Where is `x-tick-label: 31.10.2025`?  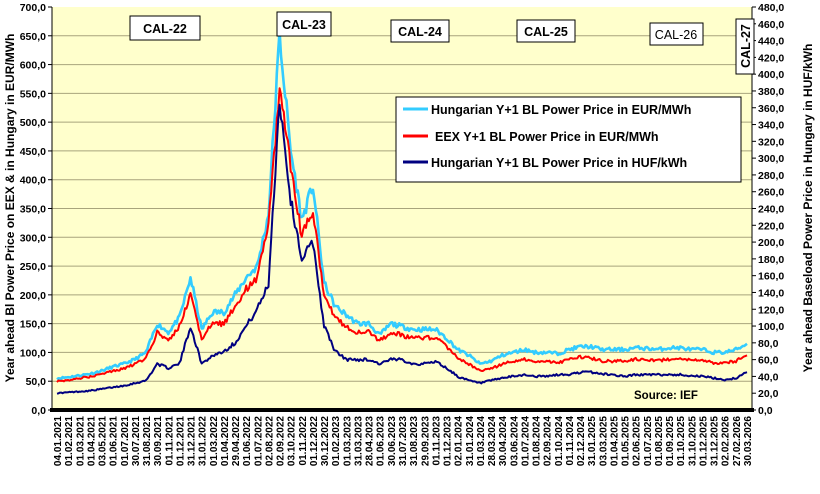
x-tick-label: 31.10.2025 is located at coordinates (692, 441).